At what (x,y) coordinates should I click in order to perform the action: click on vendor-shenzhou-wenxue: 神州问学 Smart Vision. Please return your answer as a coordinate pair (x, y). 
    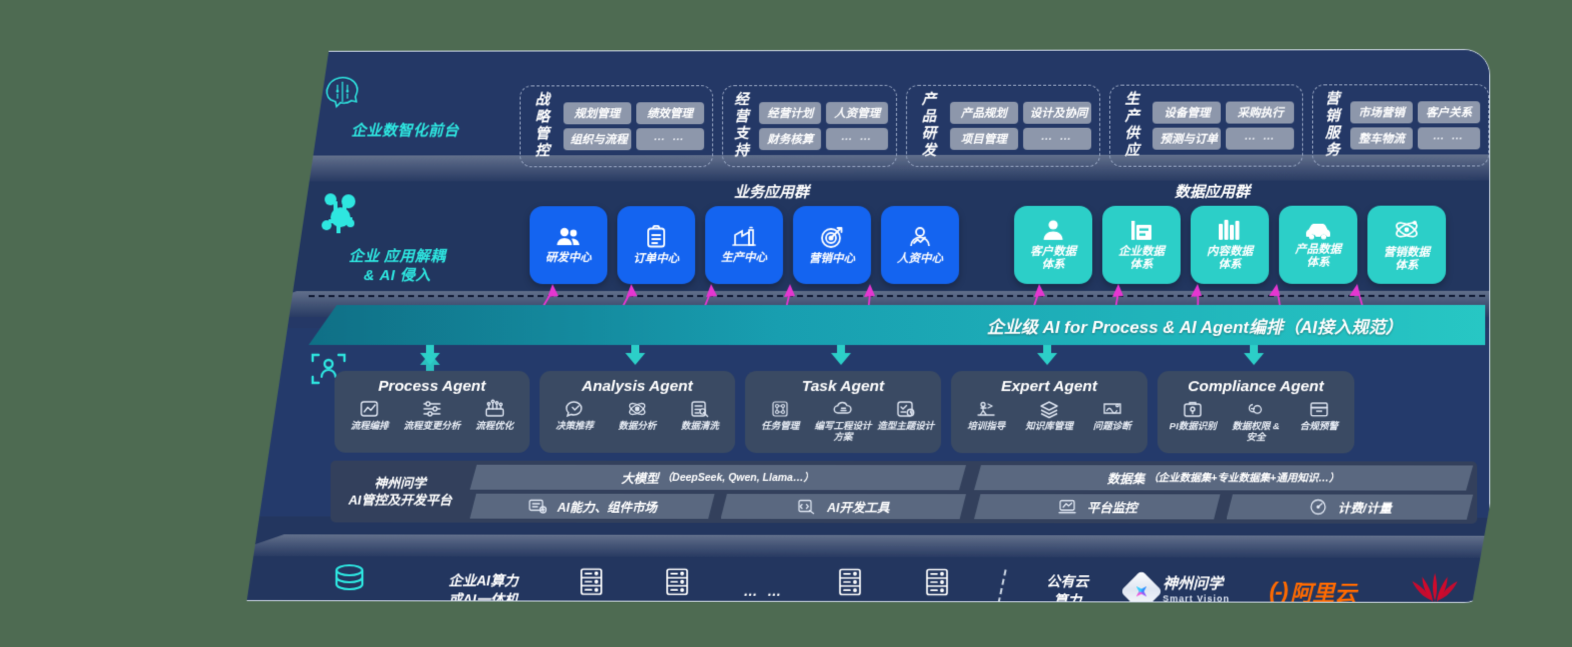
    Looking at the image, I should click on (1178, 589).